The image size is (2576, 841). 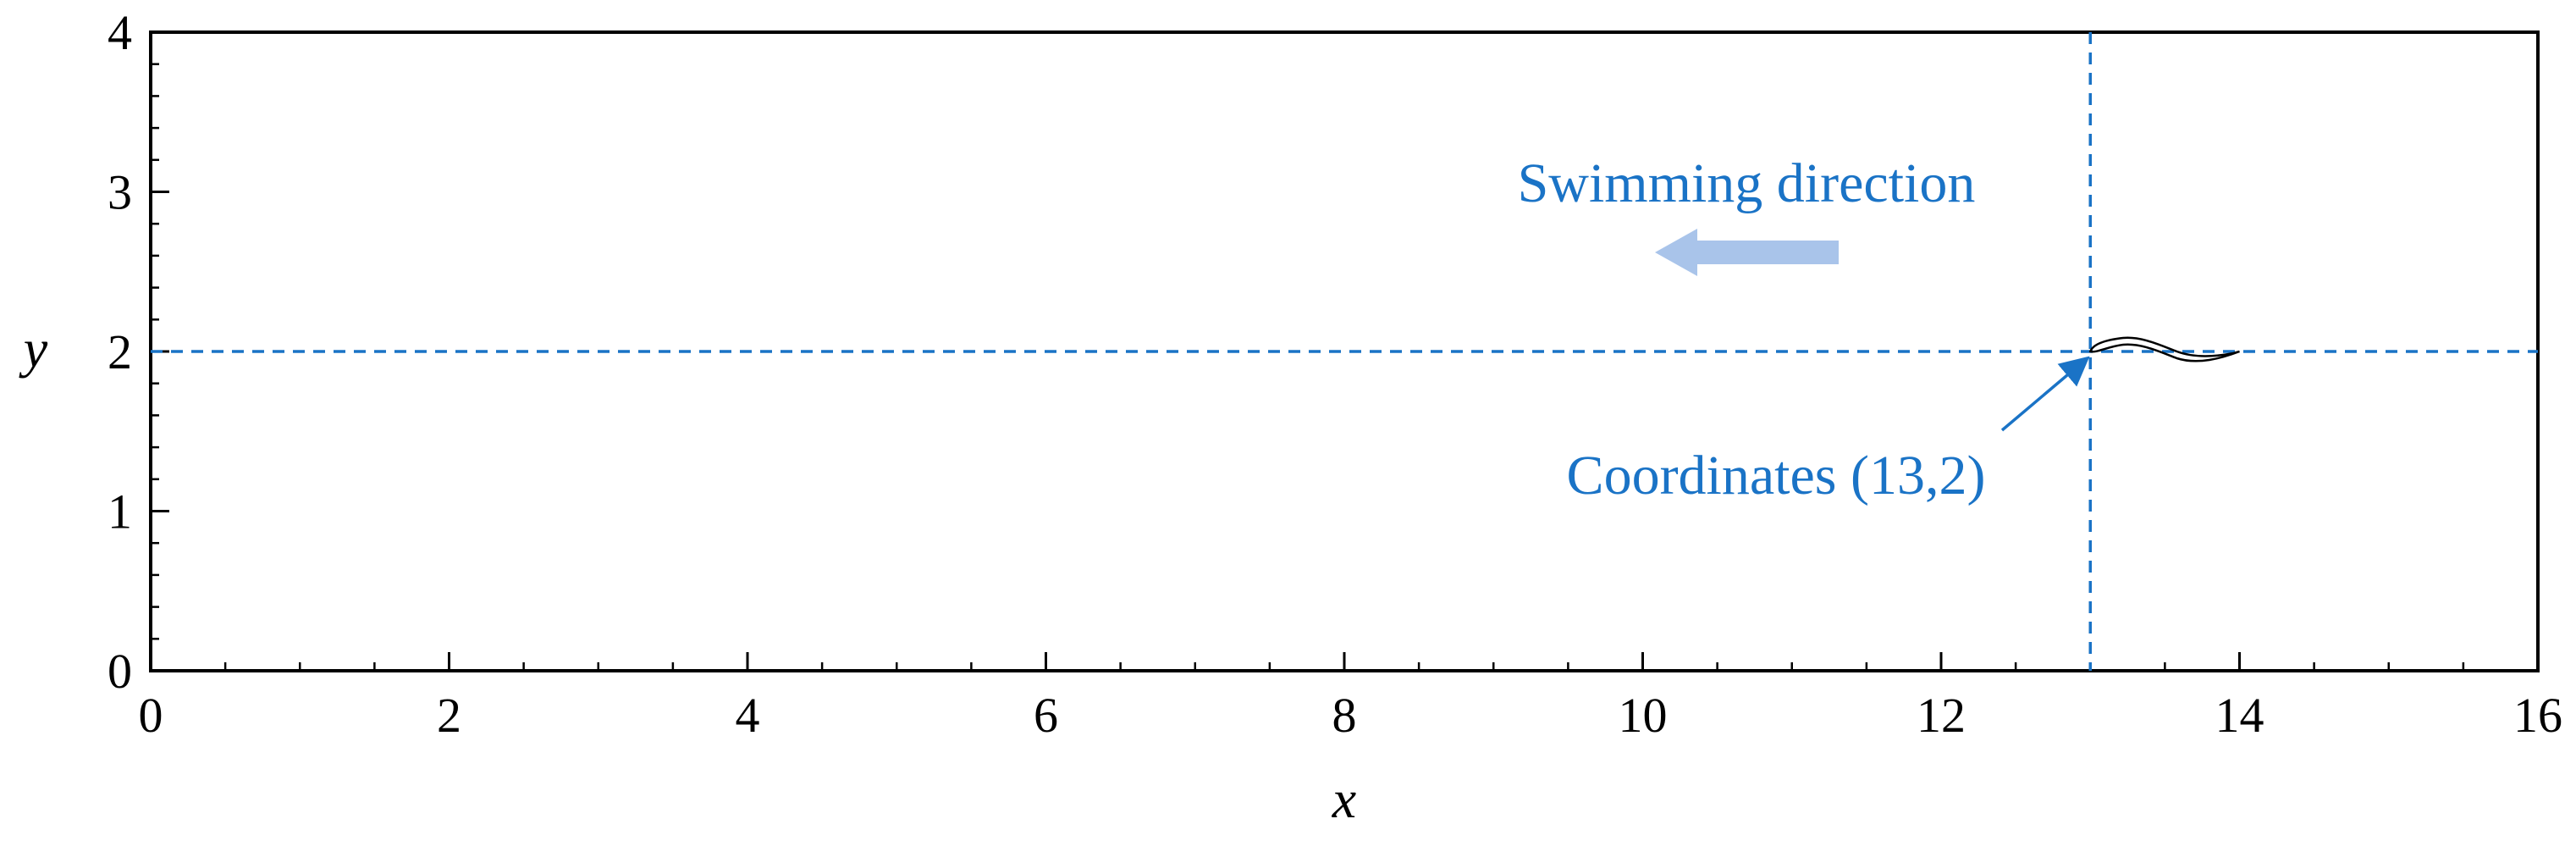 What do you see at coordinates (33, 348) in the screenshot?
I see `y-axis-label: y` at bounding box center [33, 348].